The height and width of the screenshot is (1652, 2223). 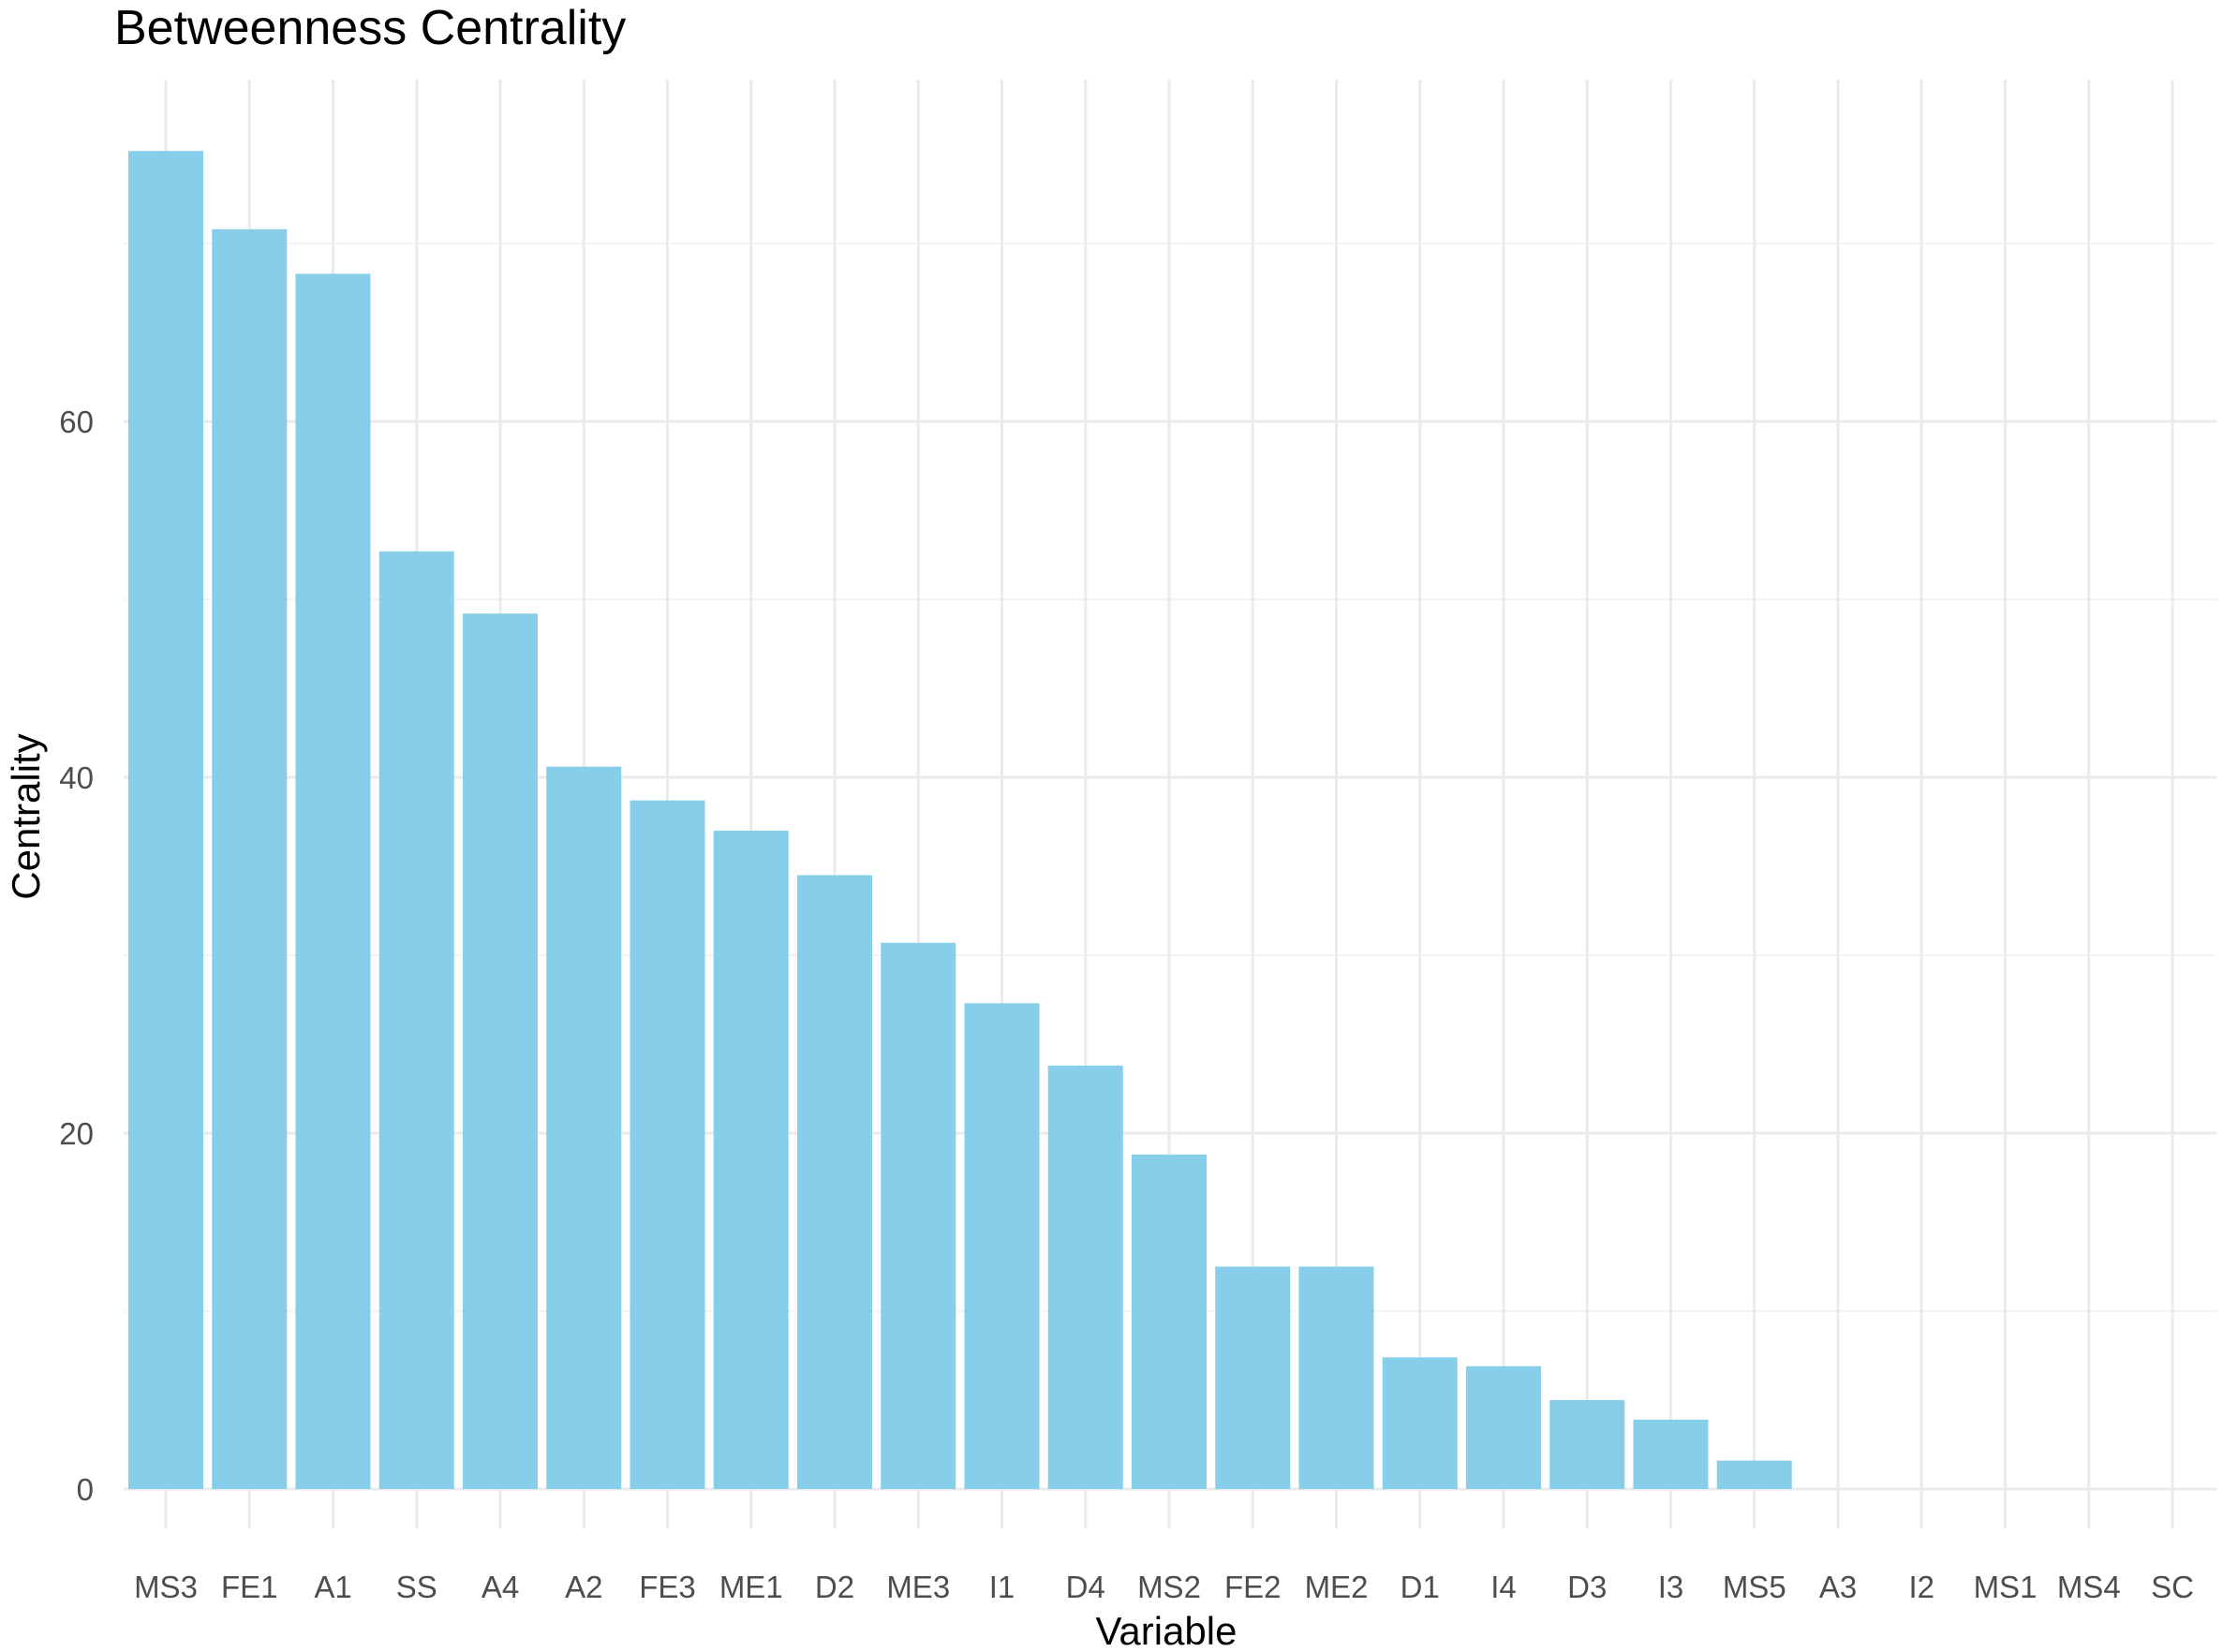 I want to click on x-tick-label: I1, so click(x=1002, y=1587).